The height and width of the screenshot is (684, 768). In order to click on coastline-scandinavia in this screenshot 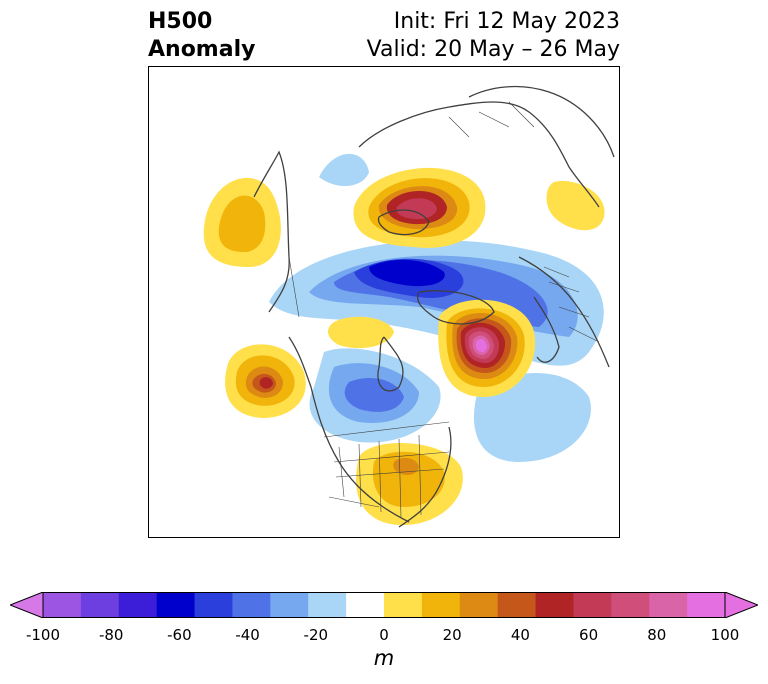, I will do `click(546, 329)`.